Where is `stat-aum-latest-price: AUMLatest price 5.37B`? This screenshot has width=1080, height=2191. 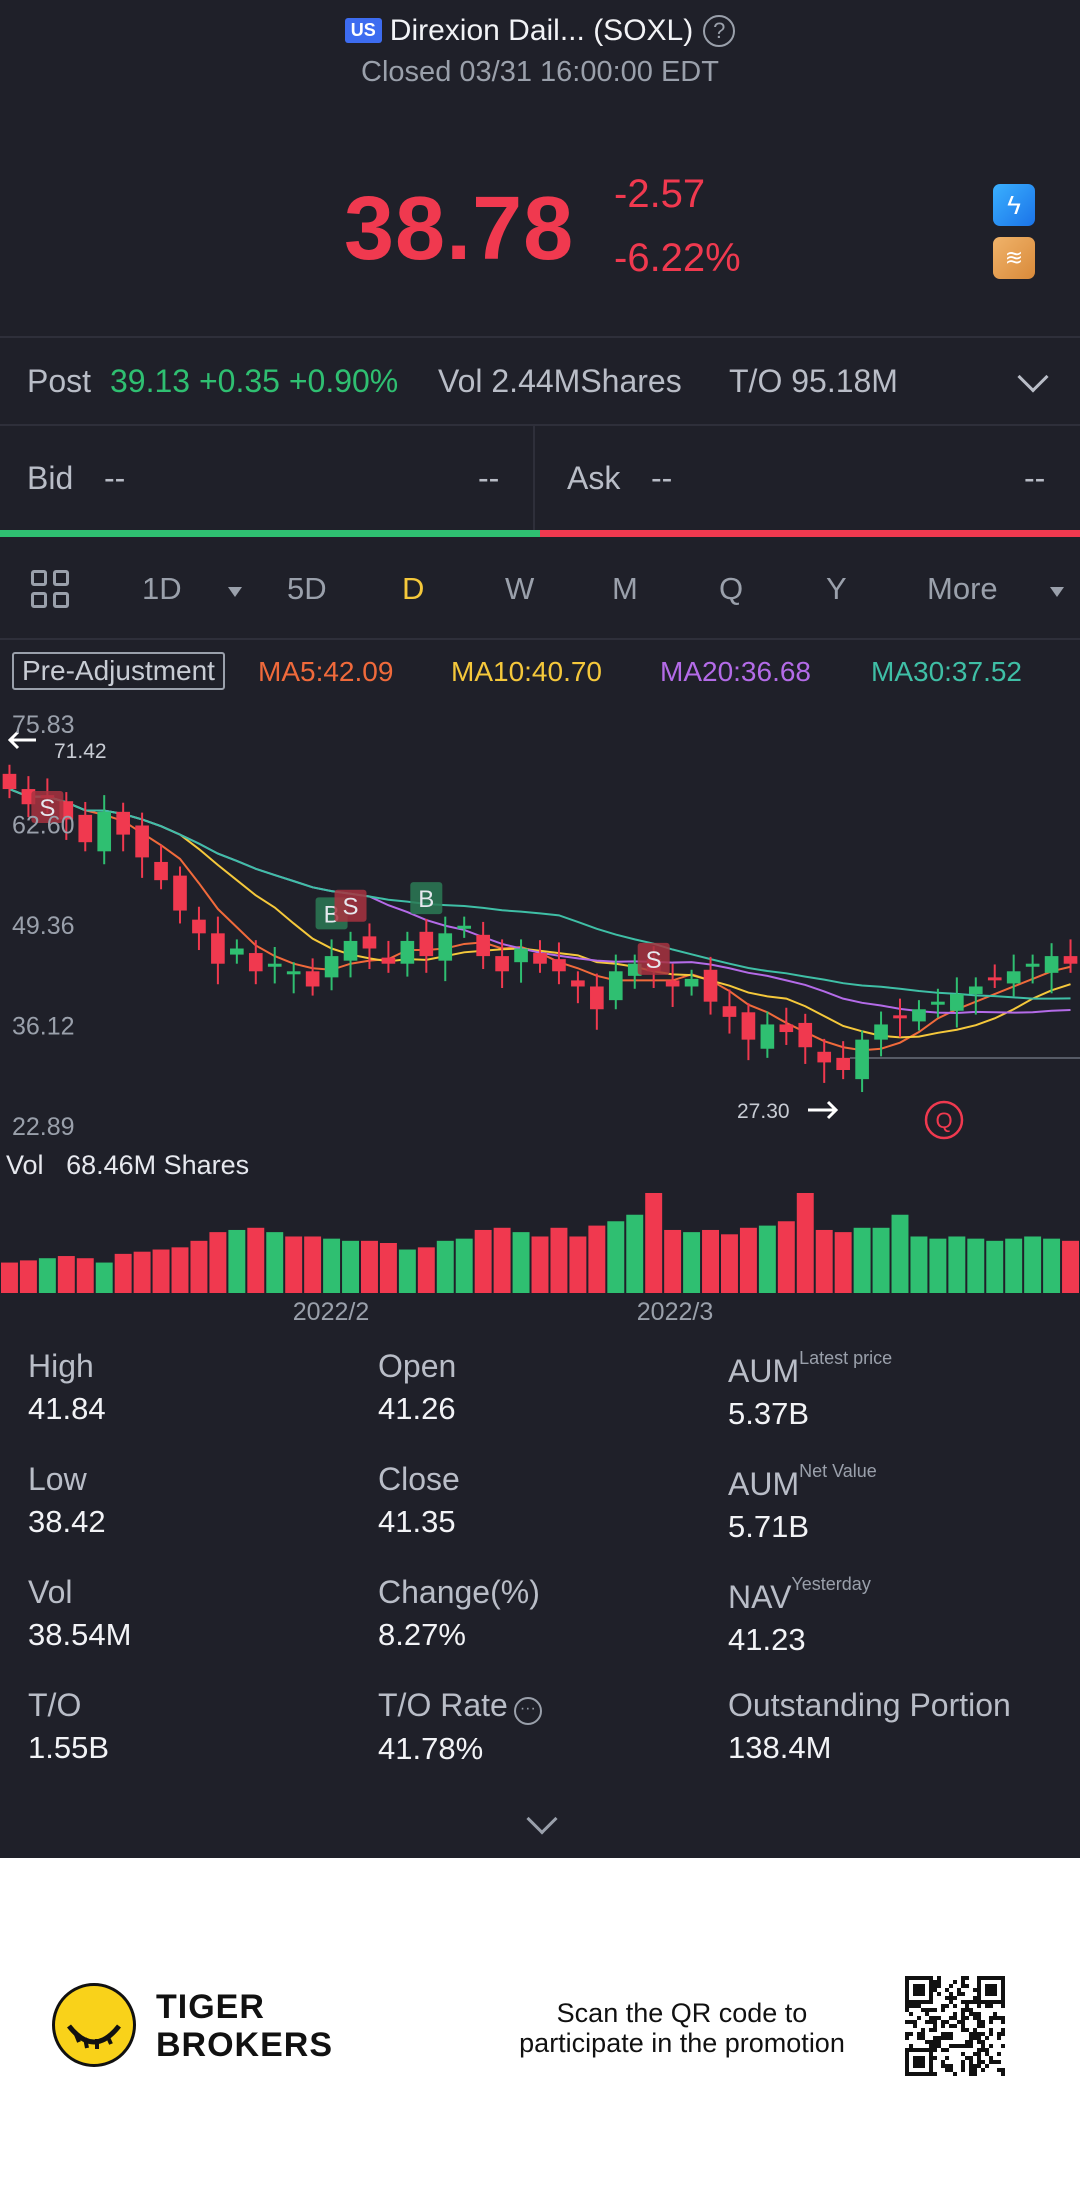 stat-aum-latest-price: AUMLatest price 5.37B is located at coordinates (898, 1390).